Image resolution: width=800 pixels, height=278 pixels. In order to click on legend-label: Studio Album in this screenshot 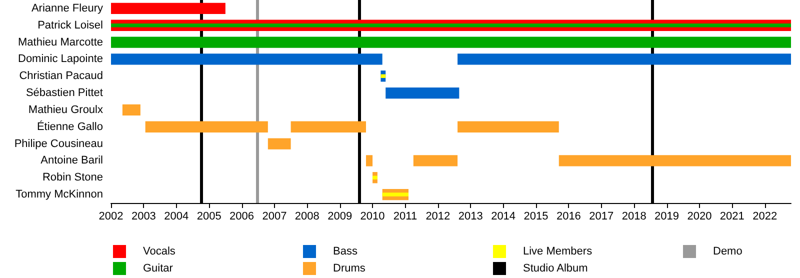, I will do `click(555, 268)`.